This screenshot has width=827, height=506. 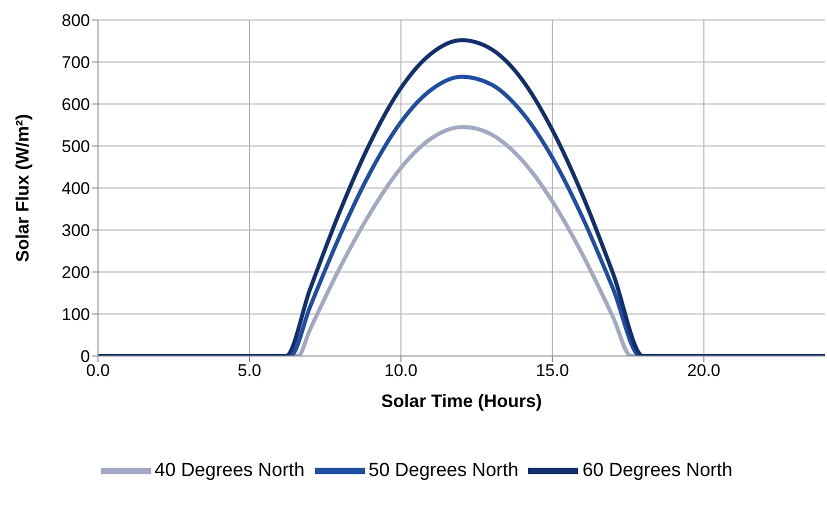 What do you see at coordinates (552, 370) in the screenshot?
I see `x-tick-label: 15.0` at bounding box center [552, 370].